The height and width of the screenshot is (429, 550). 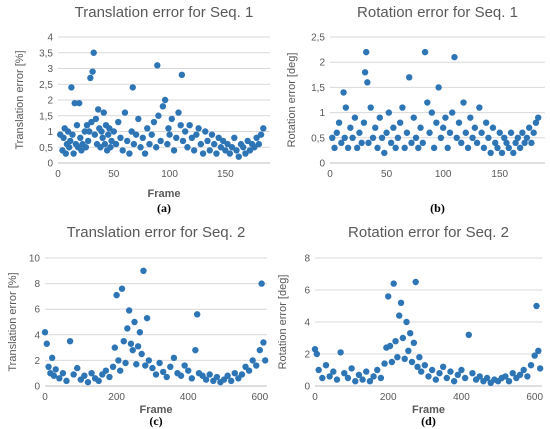 What do you see at coordinates (428, 410) in the screenshot?
I see `chart-d-x-axis-label: Frame` at bounding box center [428, 410].